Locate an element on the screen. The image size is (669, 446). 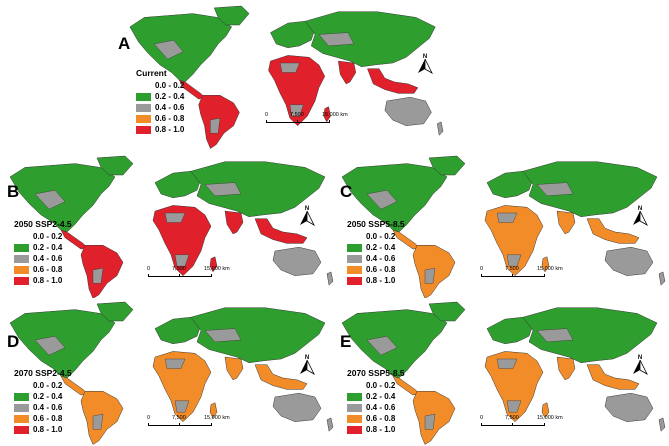
region-in is located at coordinates (566, 222).